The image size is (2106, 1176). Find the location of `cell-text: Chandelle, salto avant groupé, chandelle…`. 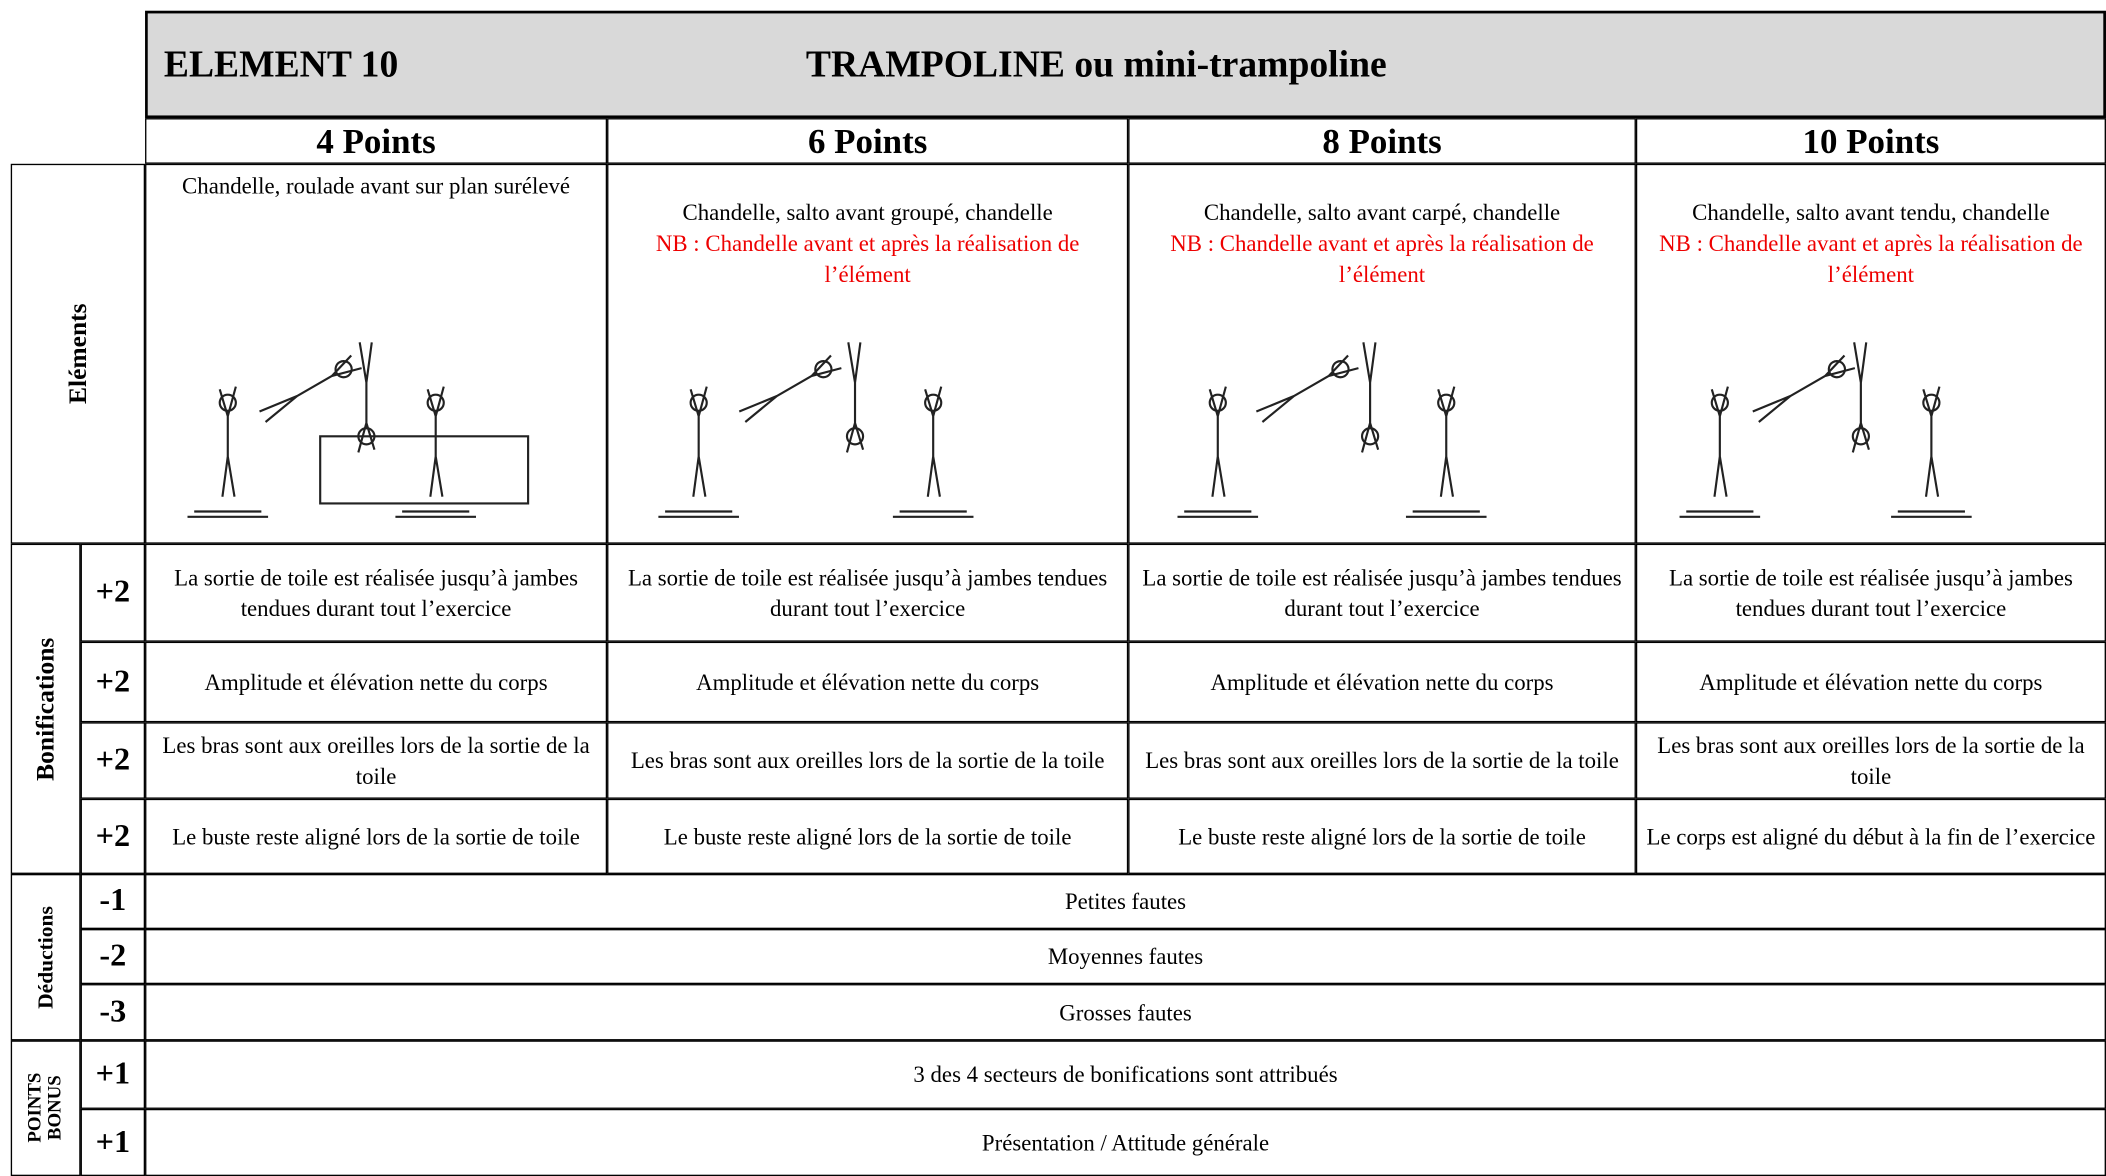

cell-text: Chandelle, salto avant groupé, chandelle… is located at coordinates (867, 243).